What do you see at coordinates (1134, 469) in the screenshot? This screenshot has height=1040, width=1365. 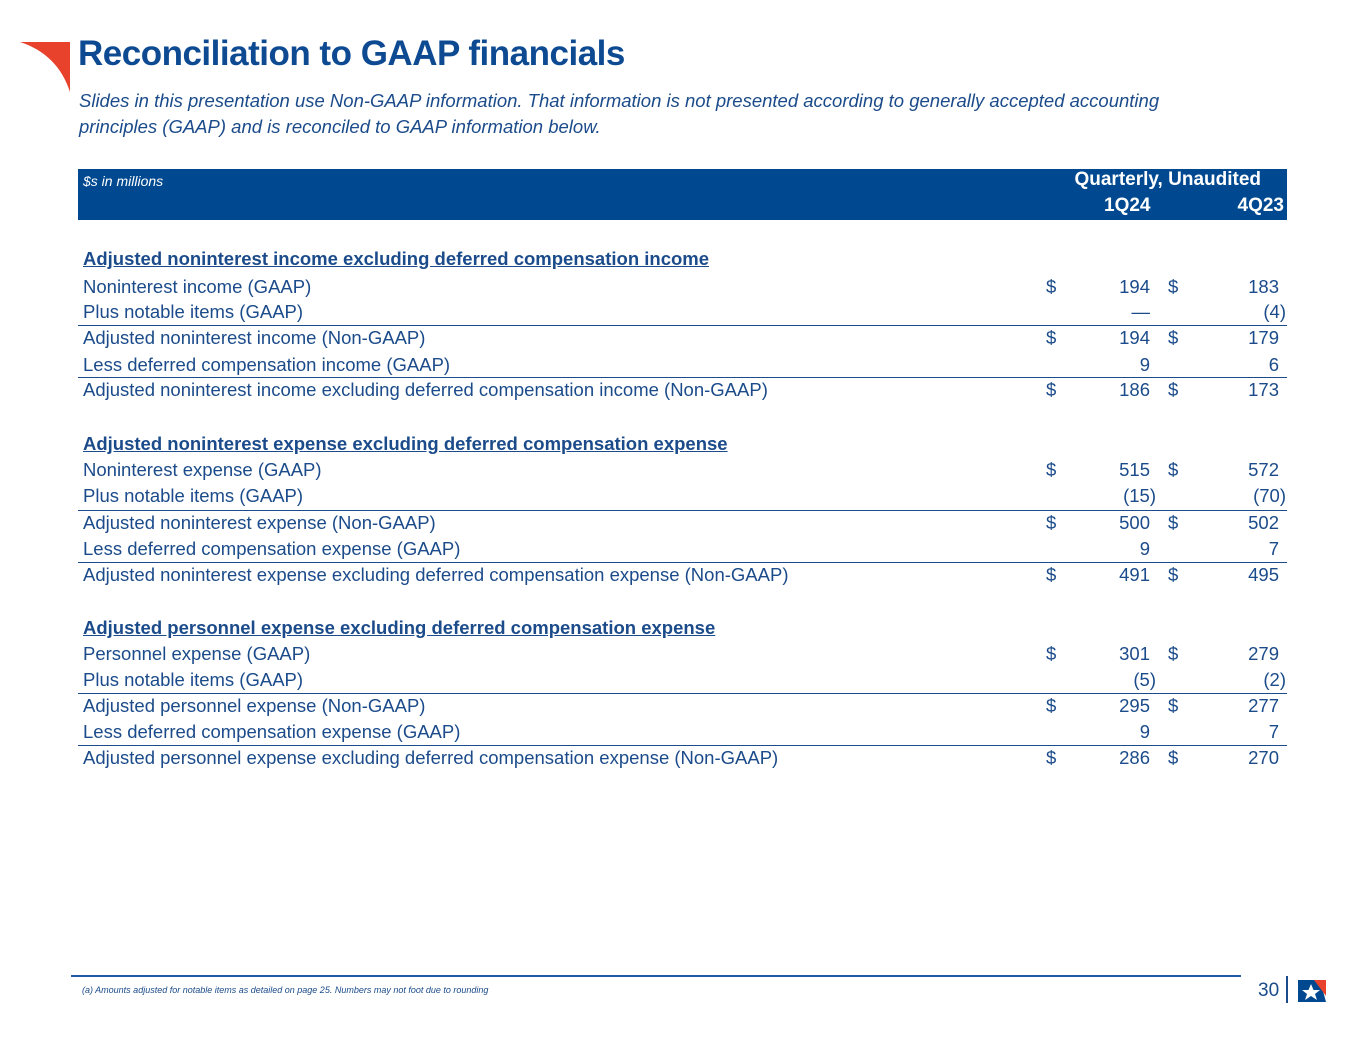 I see `value-1q24: 515` at bounding box center [1134, 469].